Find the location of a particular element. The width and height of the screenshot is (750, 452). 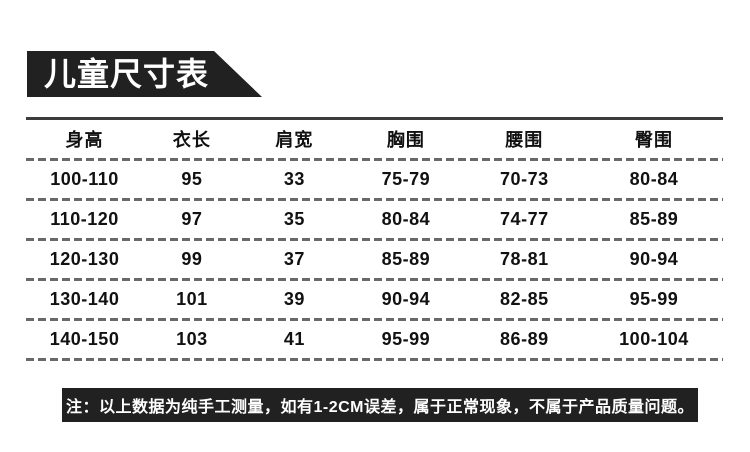

table-cell: 100-104 is located at coordinates (654, 339).